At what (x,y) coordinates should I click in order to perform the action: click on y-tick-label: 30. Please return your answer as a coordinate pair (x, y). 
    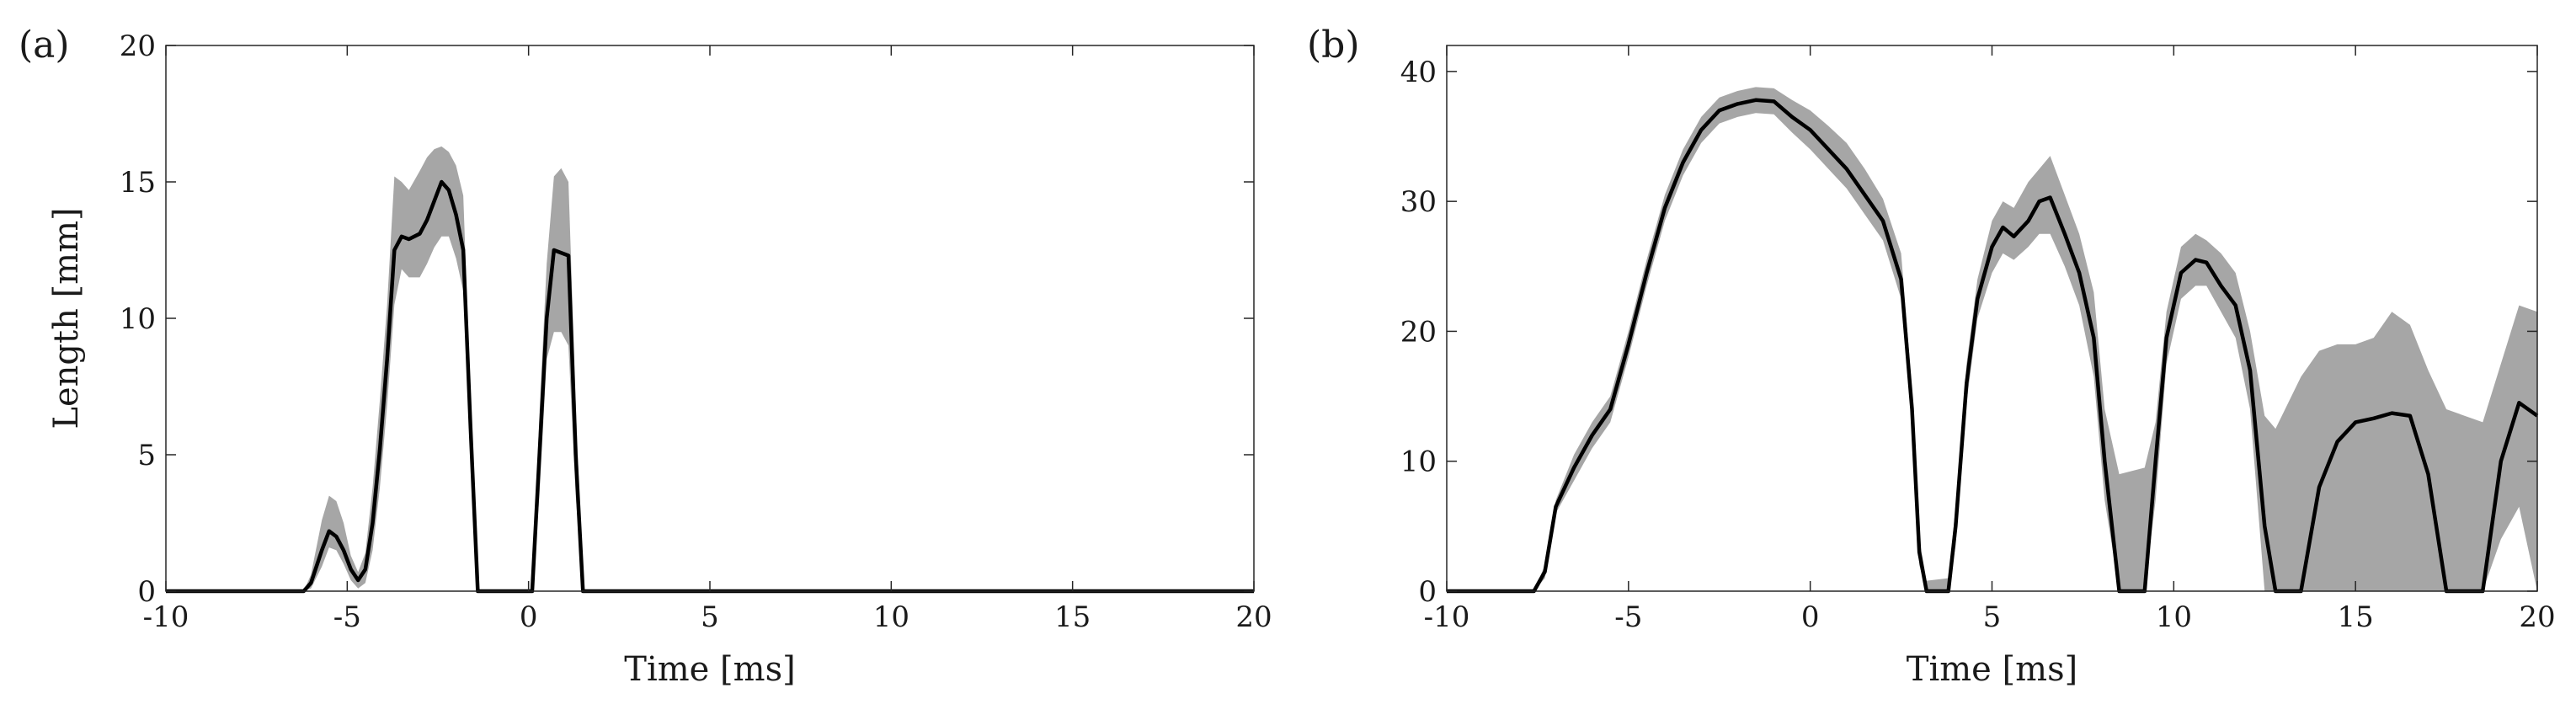
    Looking at the image, I should click on (1418, 202).